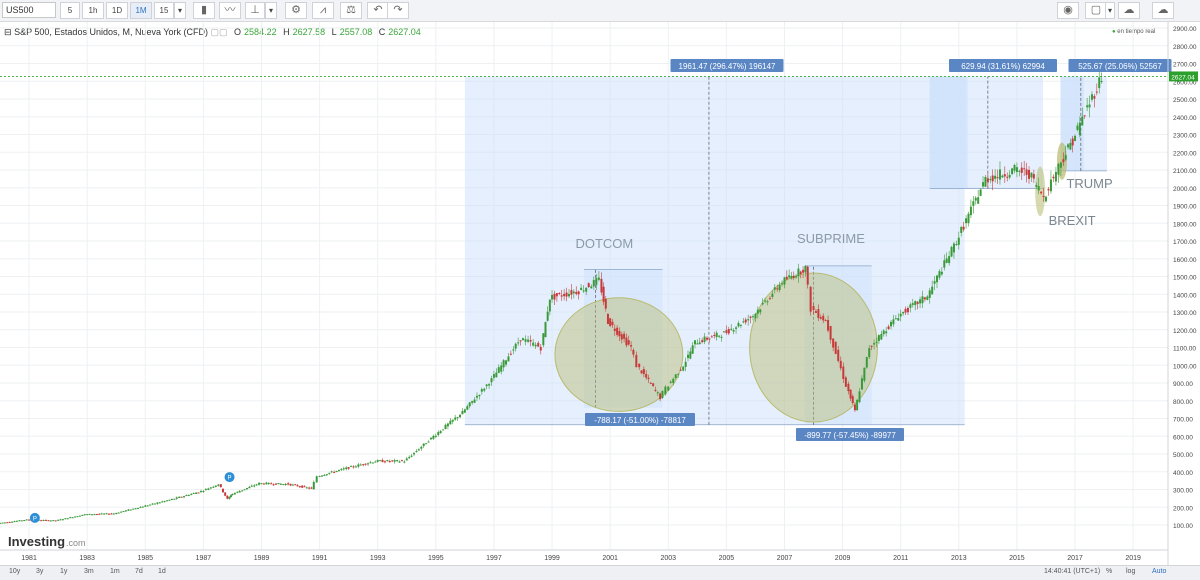 This screenshot has height=580, width=1200. What do you see at coordinates (1163, 10) in the screenshot?
I see `cloud-upload-icon: ☁` at bounding box center [1163, 10].